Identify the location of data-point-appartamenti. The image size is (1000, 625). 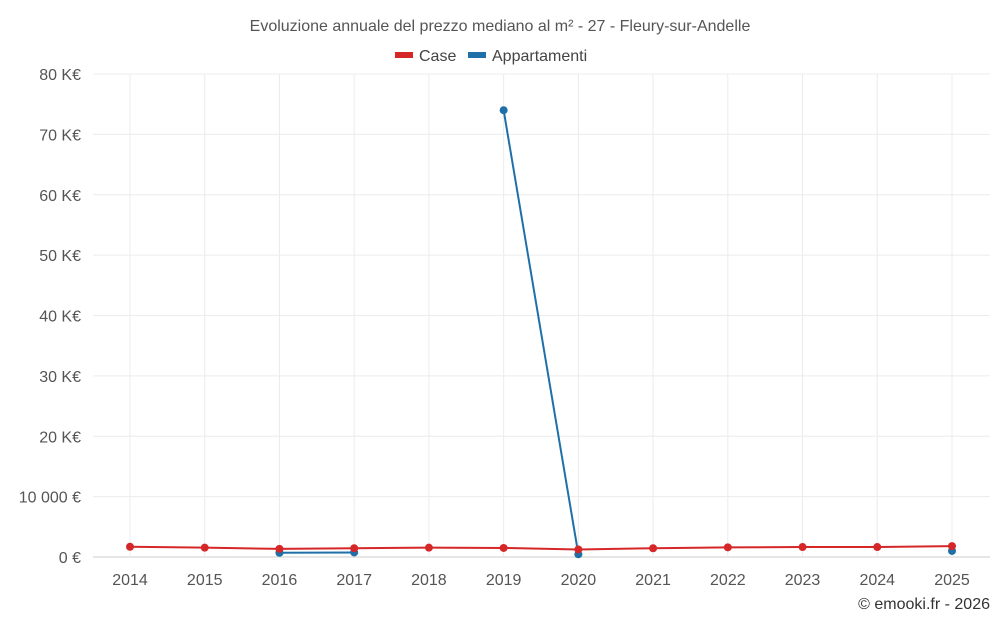
(503, 110).